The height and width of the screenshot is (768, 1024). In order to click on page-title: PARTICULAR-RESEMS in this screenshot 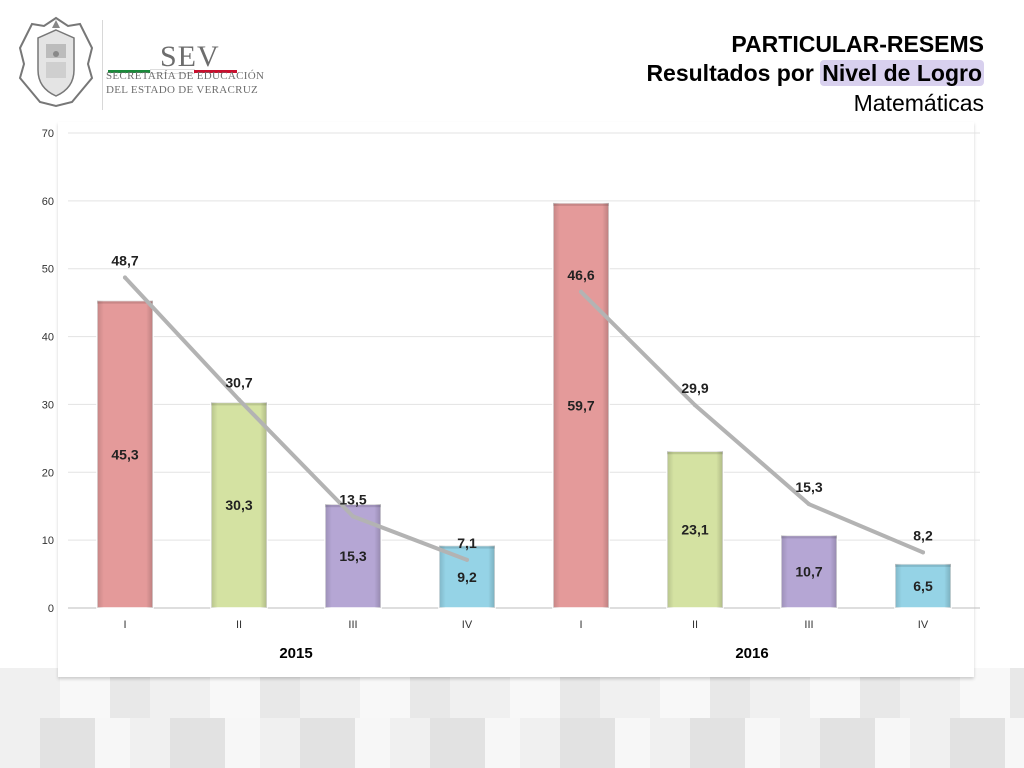, I will do `click(857, 44)`.